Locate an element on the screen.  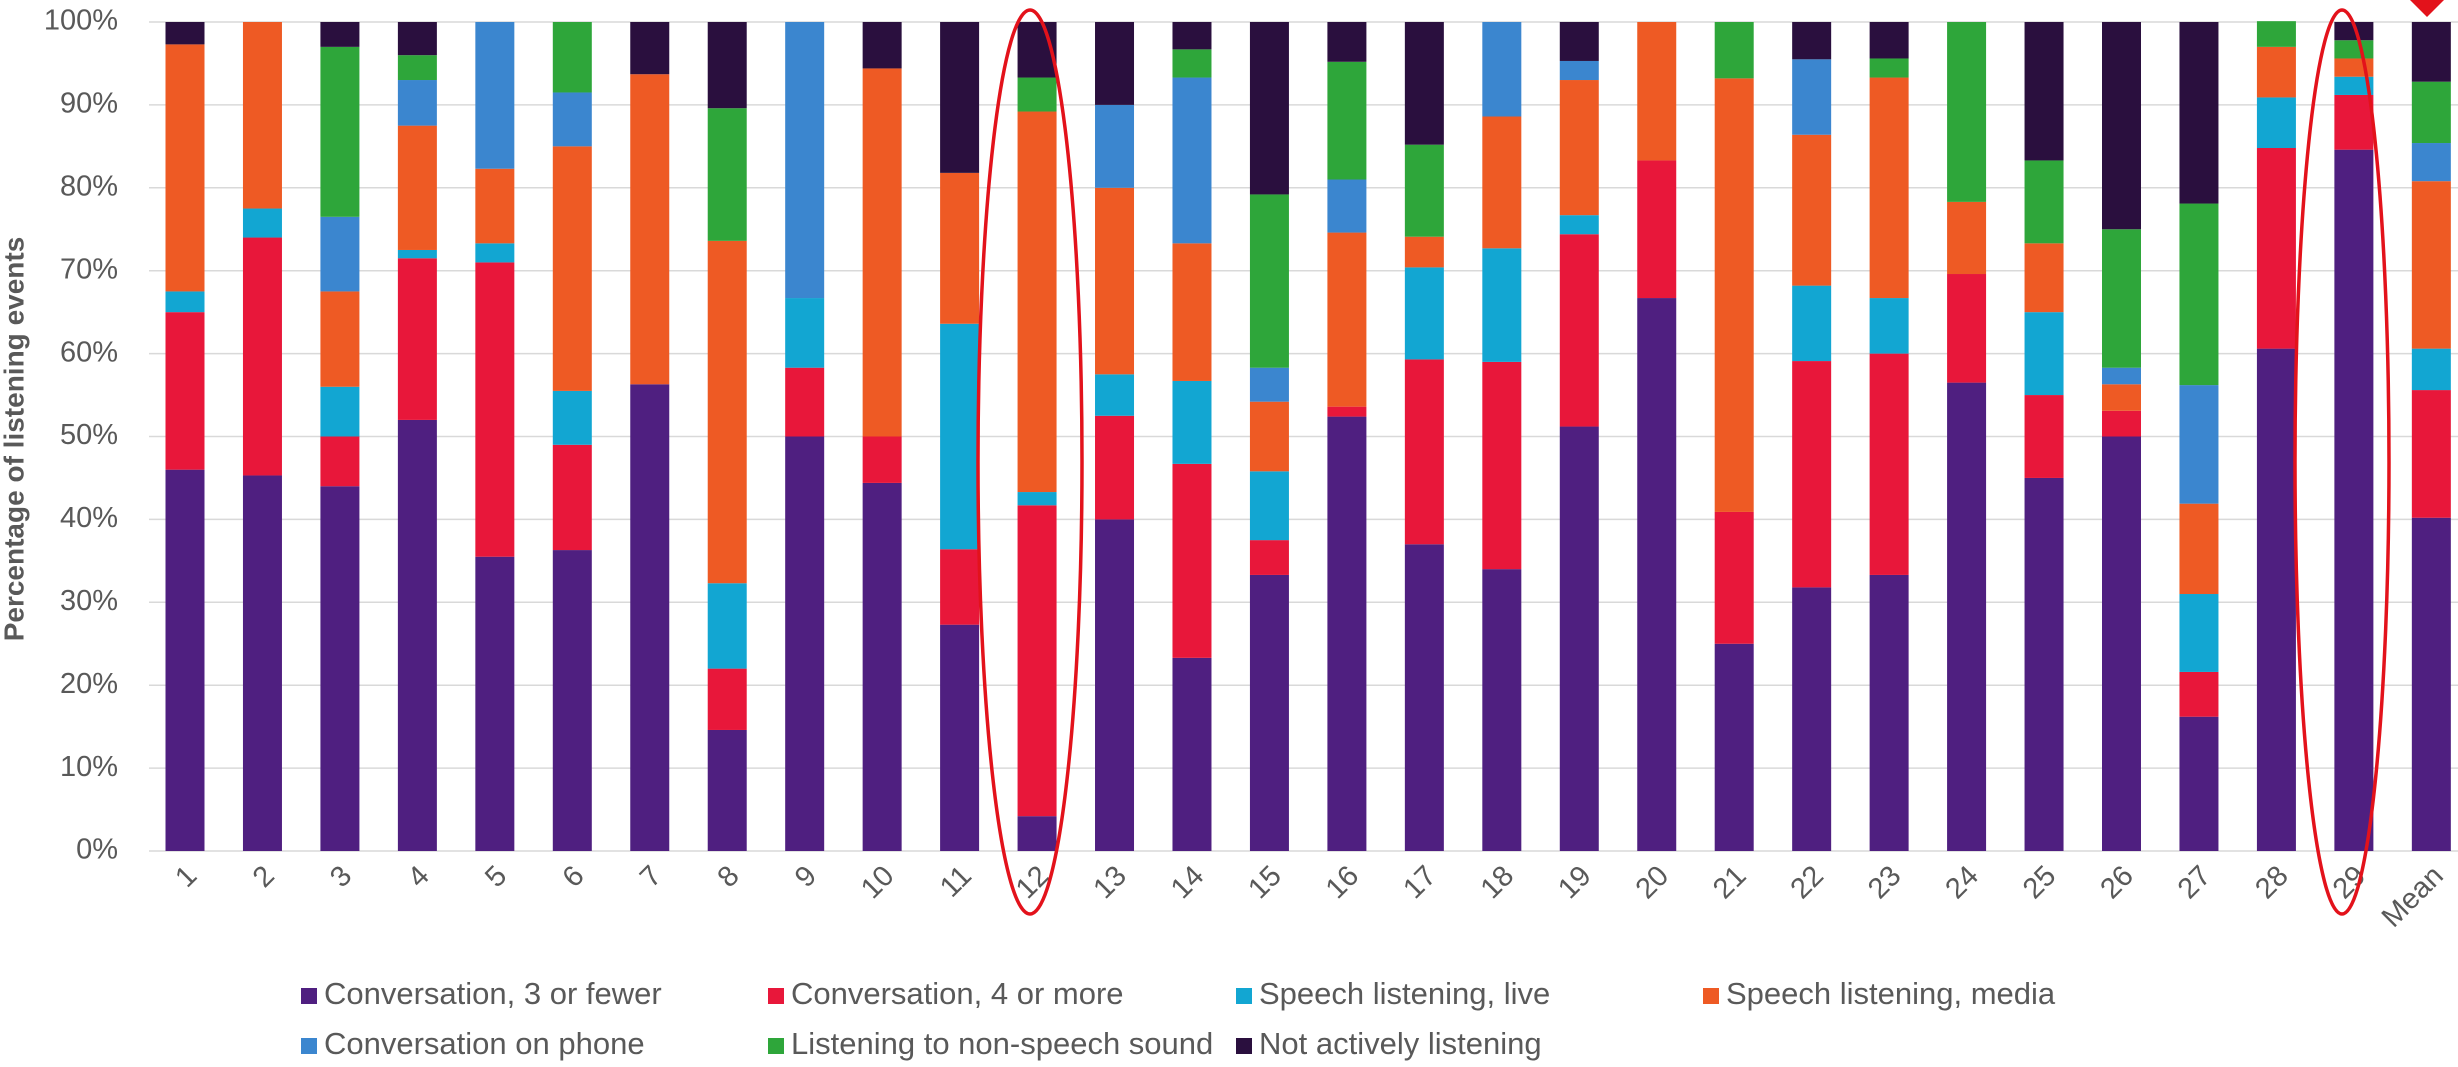
y-tick-label: 90% is located at coordinates (89, 104).